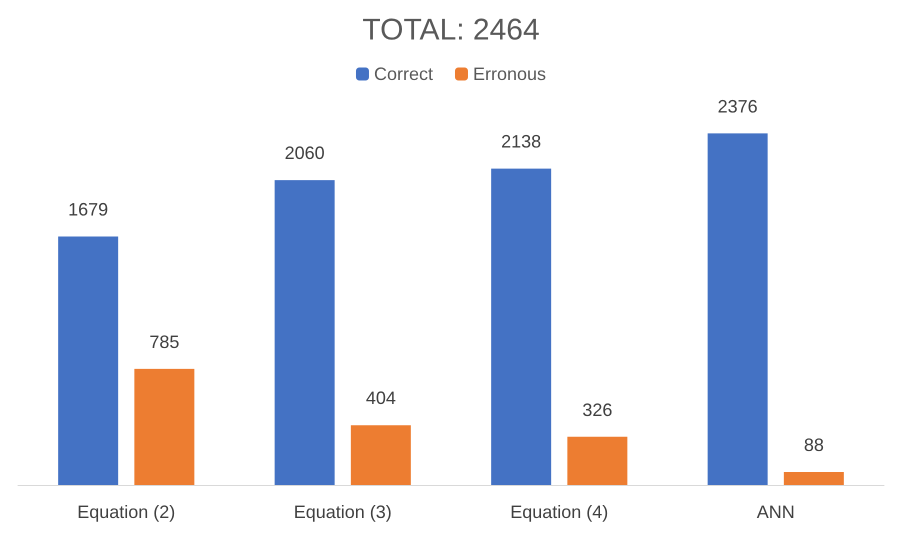 The image size is (902, 535). Describe the element at coordinates (343, 512) in the screenshot. I see `x-tick-label: Equation (3)` at that location.